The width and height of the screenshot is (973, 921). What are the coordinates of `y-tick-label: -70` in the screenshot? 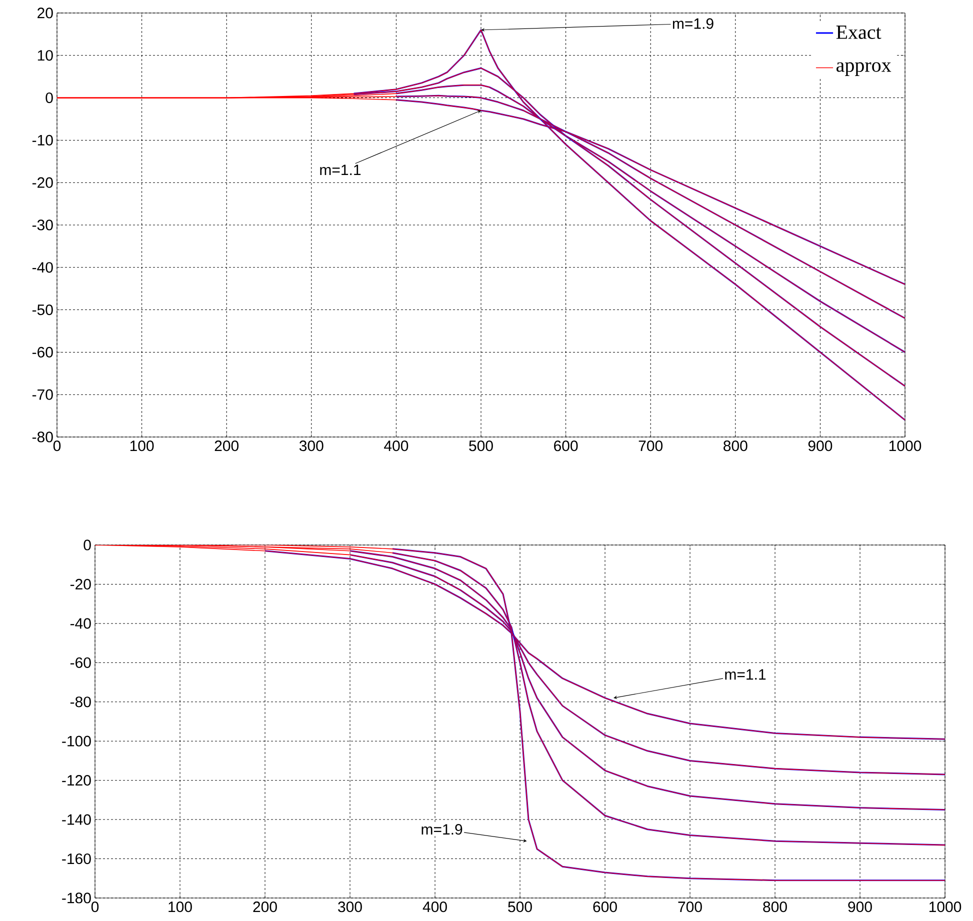 It's located at (42, 394).